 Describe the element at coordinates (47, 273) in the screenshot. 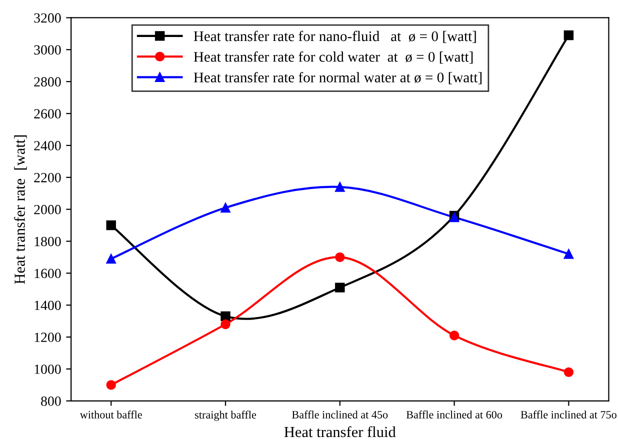

I see `y-tick-label: 1600` at that location.